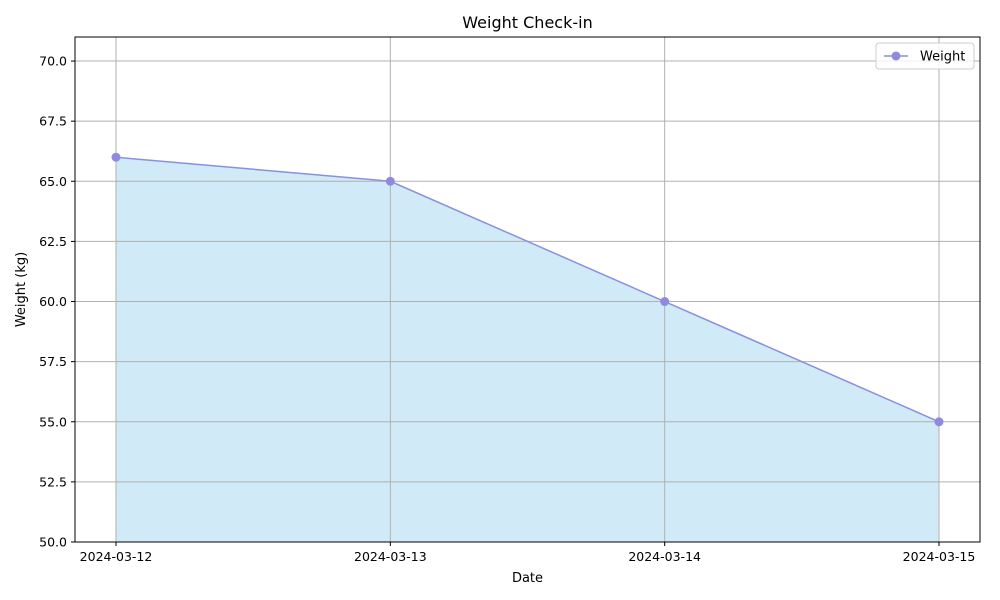 This screenshot has height=600, width=1000. What do you see at coordinates (53, 361) in the screenshot?
I see `y-tick-label: 57.5` at bounding box center [53, 361].